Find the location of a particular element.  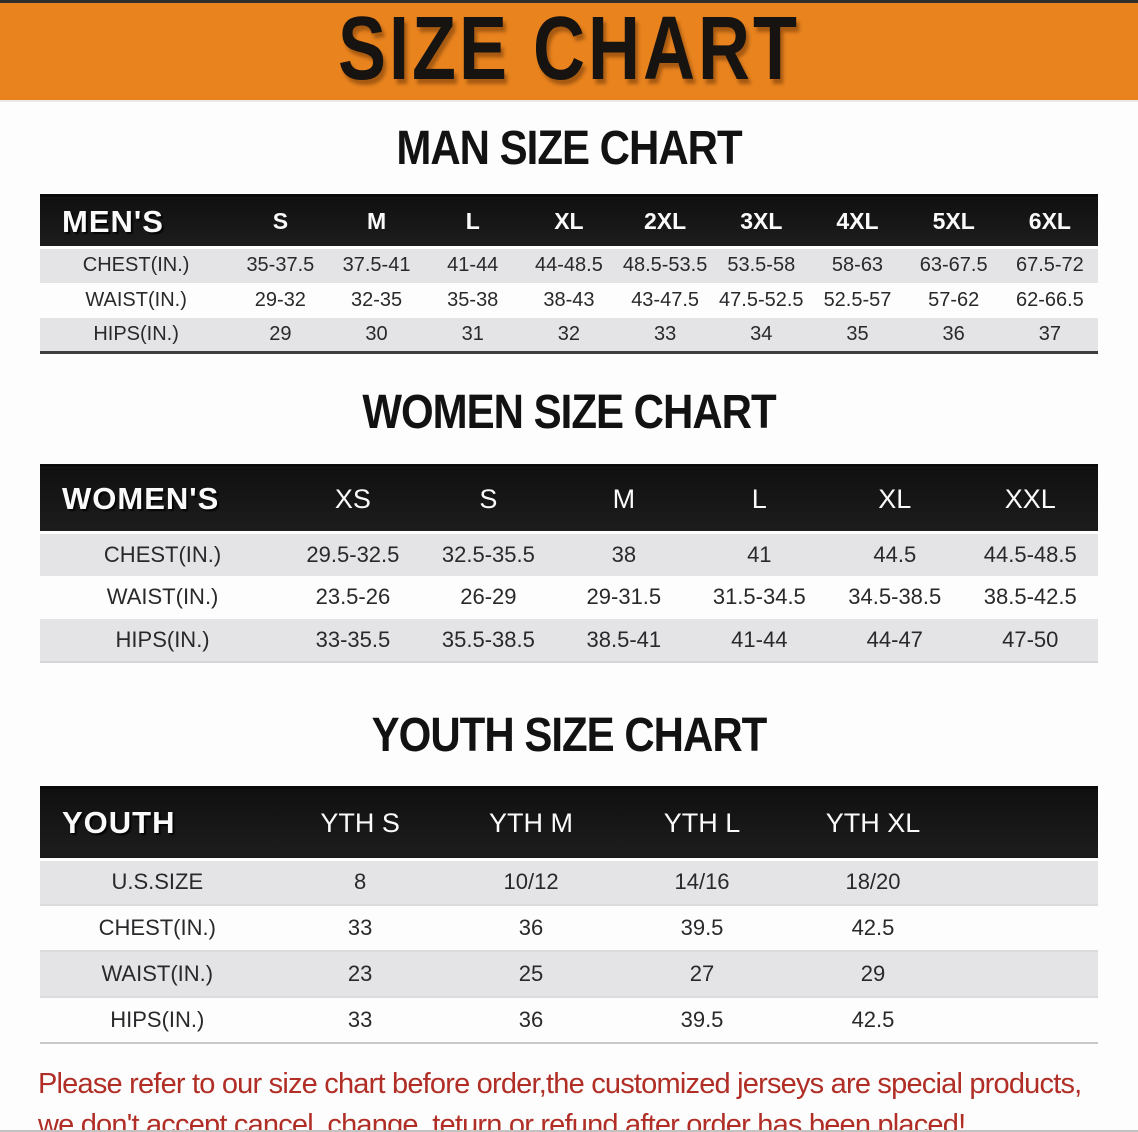

size-value: 41 is located at coordinates (759, 554).